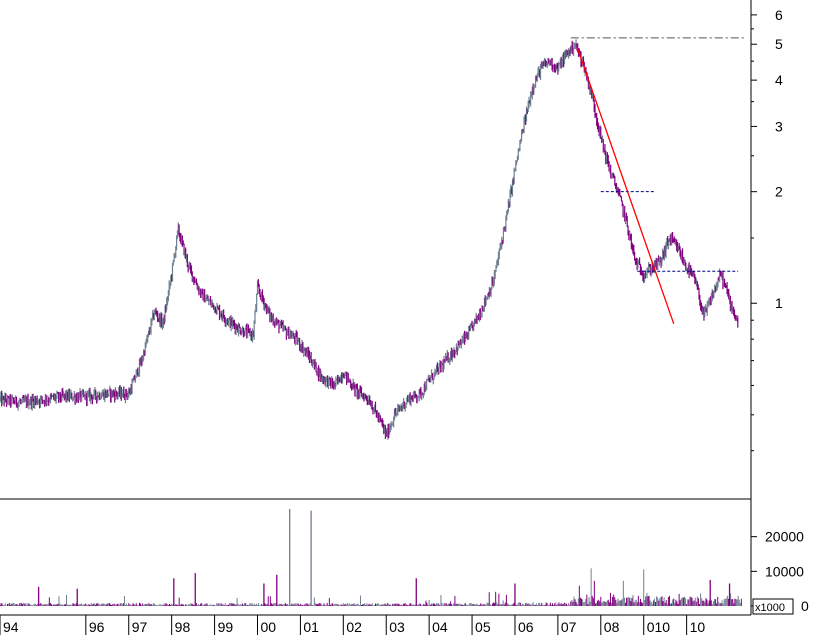 The width and height of the screenshot is (817, 635). Describe the element at coordinates (805, 606) in the screenshot. I see `volume-tick-label: 0` at that location.